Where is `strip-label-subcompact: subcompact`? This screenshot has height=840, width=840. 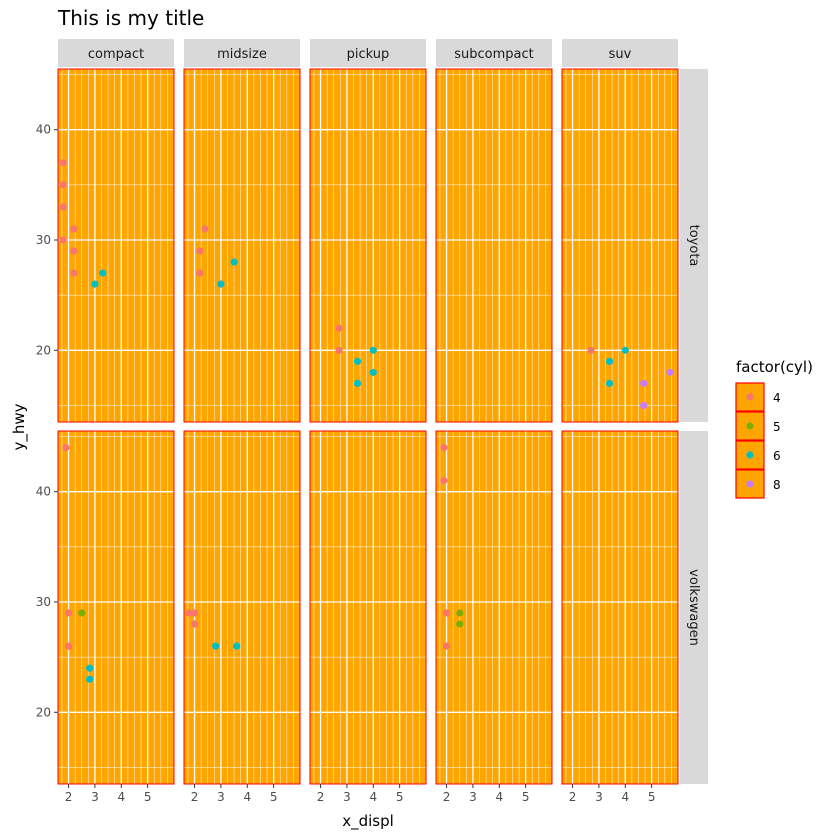
strip-label-subcompact: subcompact is located at coordinates (494, 54).